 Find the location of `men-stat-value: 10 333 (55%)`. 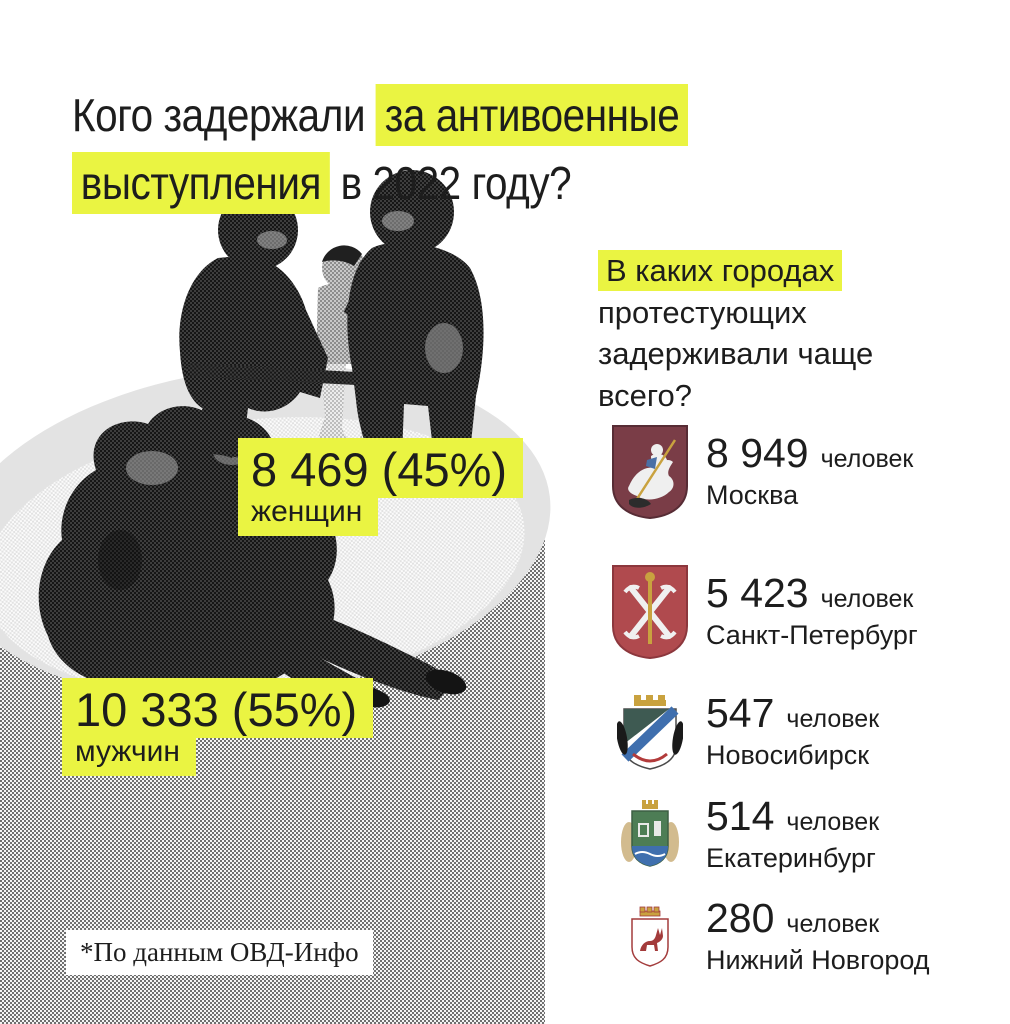

men-stat-value: 10 333 (55%) is located at coordinates (218, 708).